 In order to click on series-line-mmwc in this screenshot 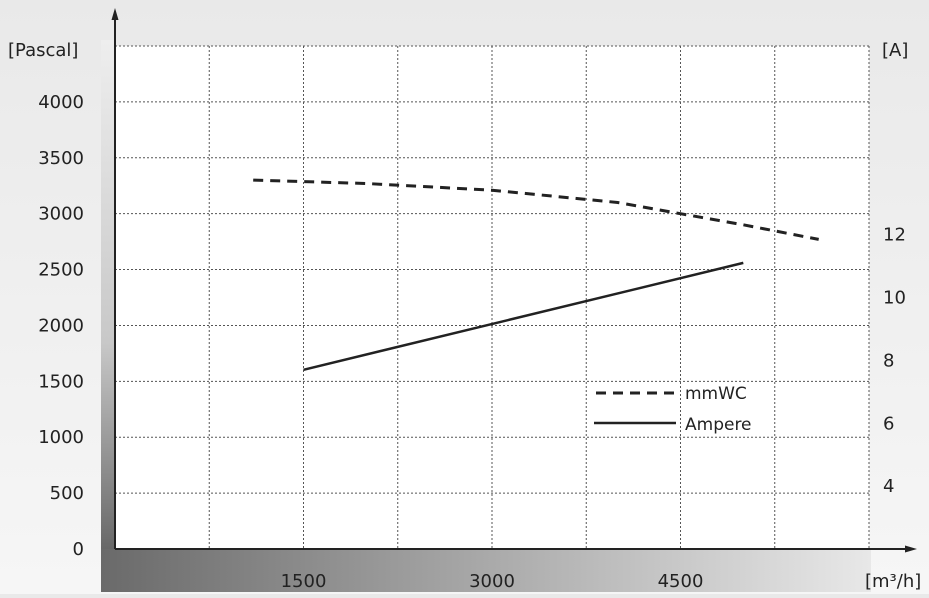, I will do `click(536, 209)`.